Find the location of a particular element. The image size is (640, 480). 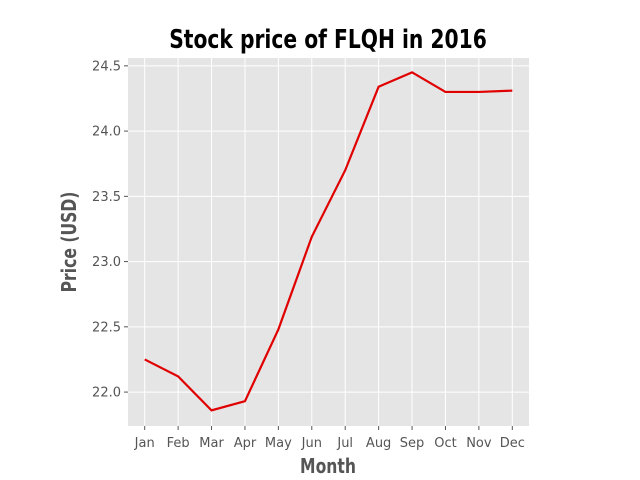

y-tick-label: 22.5 is located at coordinates (106, 327).